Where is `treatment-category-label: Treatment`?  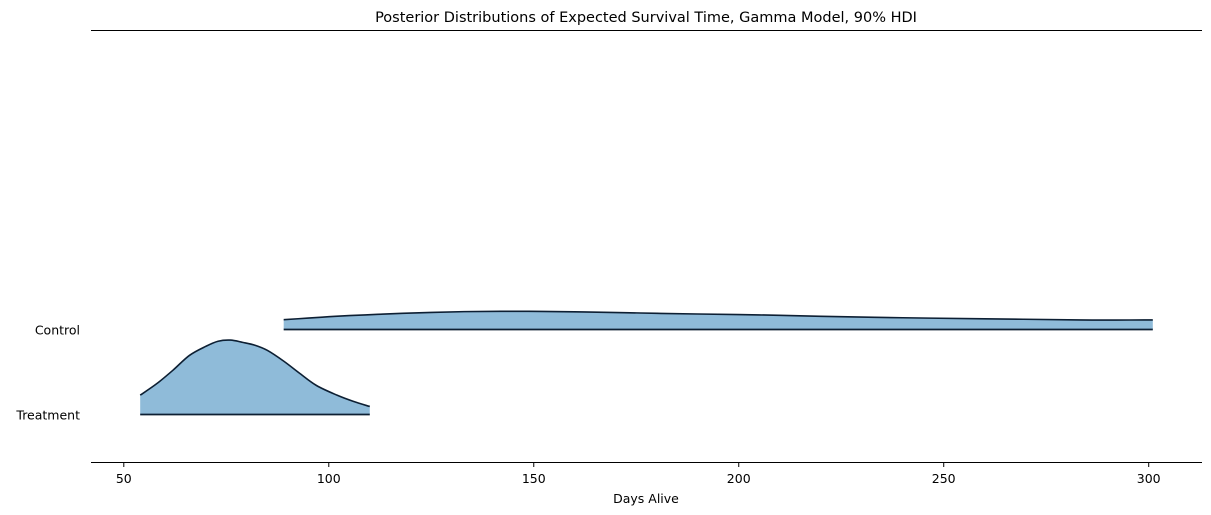
treatment-category-label: Treatment is located at coordinates (47, 415).